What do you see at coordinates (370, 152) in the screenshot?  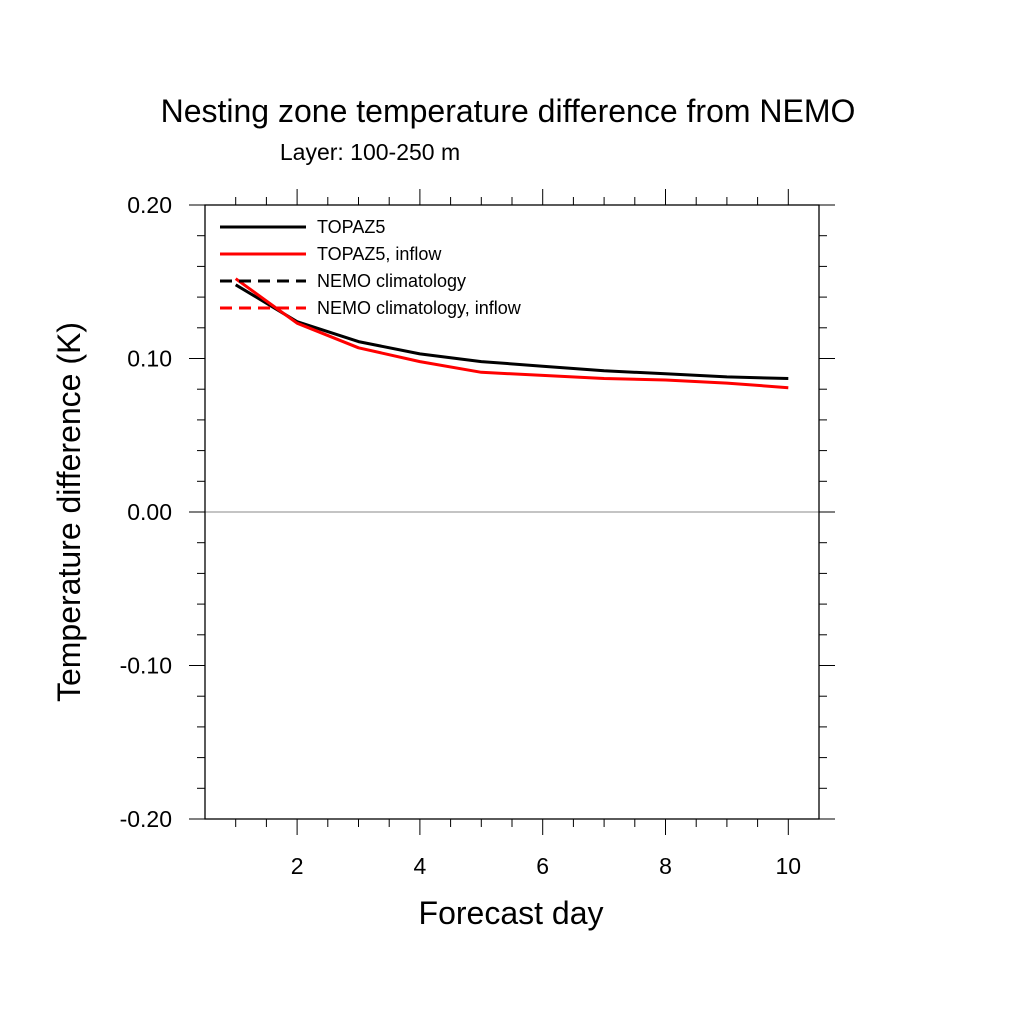 I see `chart-subtitle: Layer: 100-250 m` at bounding box center [370, 152].